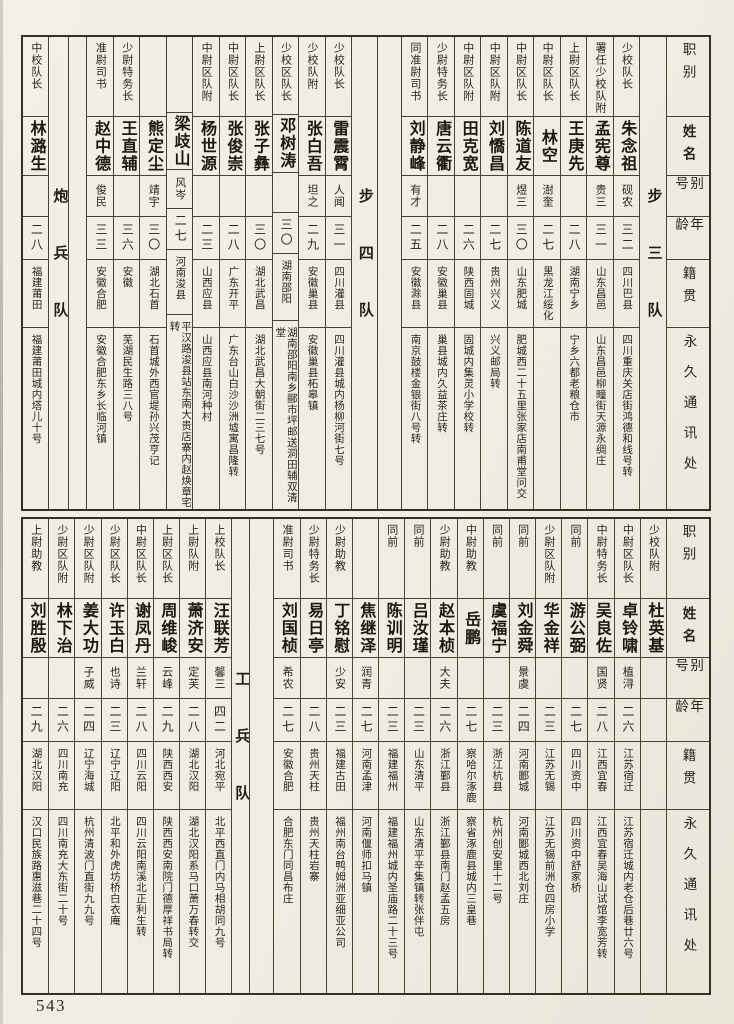 The height and width of the screenshot is (1024, 734). Describe the element at coordinates (523, 770) in the screenshot. I see `origin-text: 河南郾城` at that location.